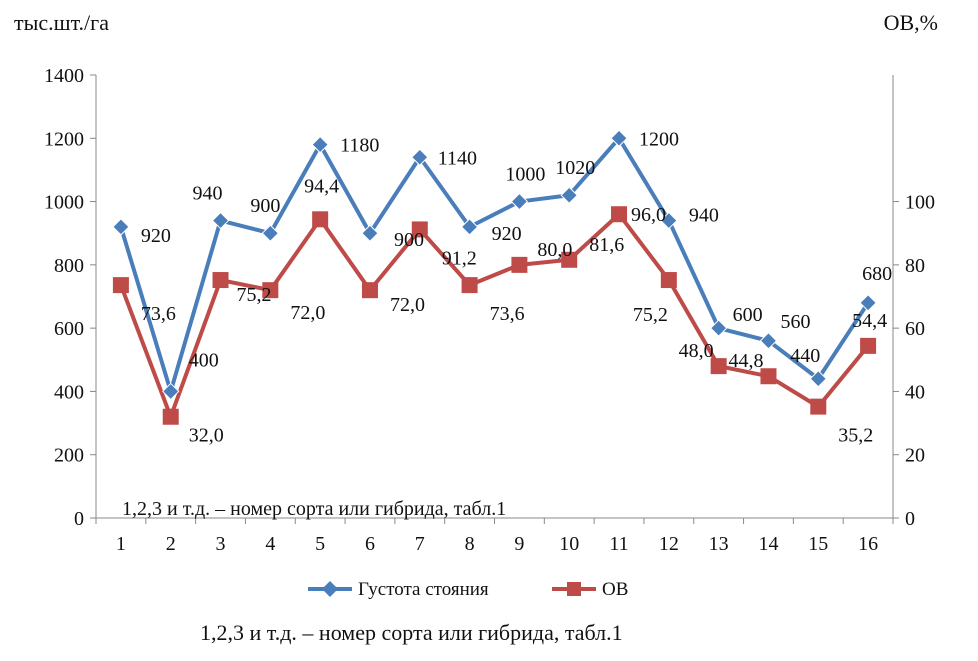  Describe the element at coordinates (659, 139) in the screenshot. I see `density-data-label: 1200` at that location.